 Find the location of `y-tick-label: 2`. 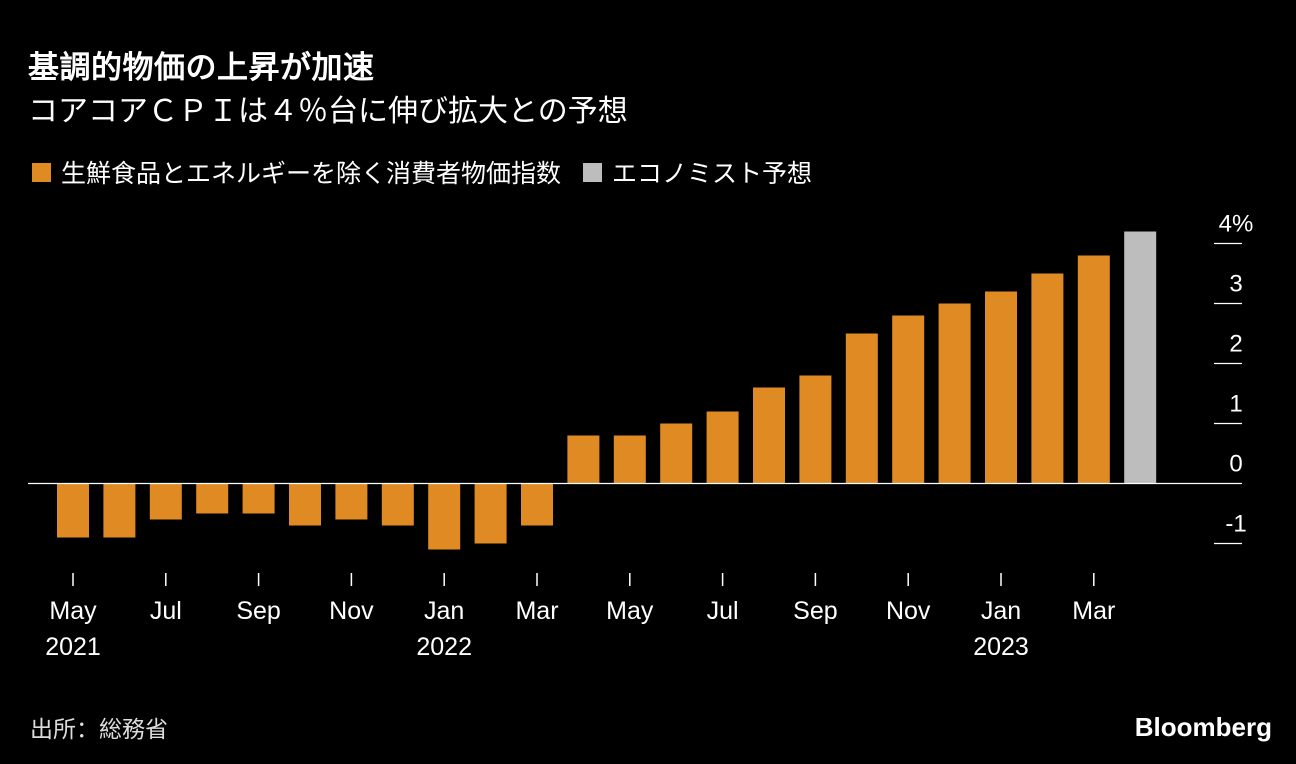

y-tick-label: 2 is located at coordinates (1235, 344).